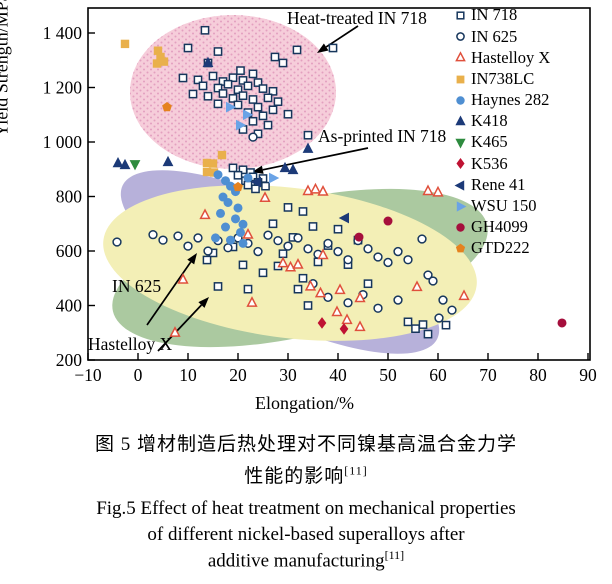 The image size is (612, 584). I want to click on legend-item-gtd222: GTD222, so click(502, 248).